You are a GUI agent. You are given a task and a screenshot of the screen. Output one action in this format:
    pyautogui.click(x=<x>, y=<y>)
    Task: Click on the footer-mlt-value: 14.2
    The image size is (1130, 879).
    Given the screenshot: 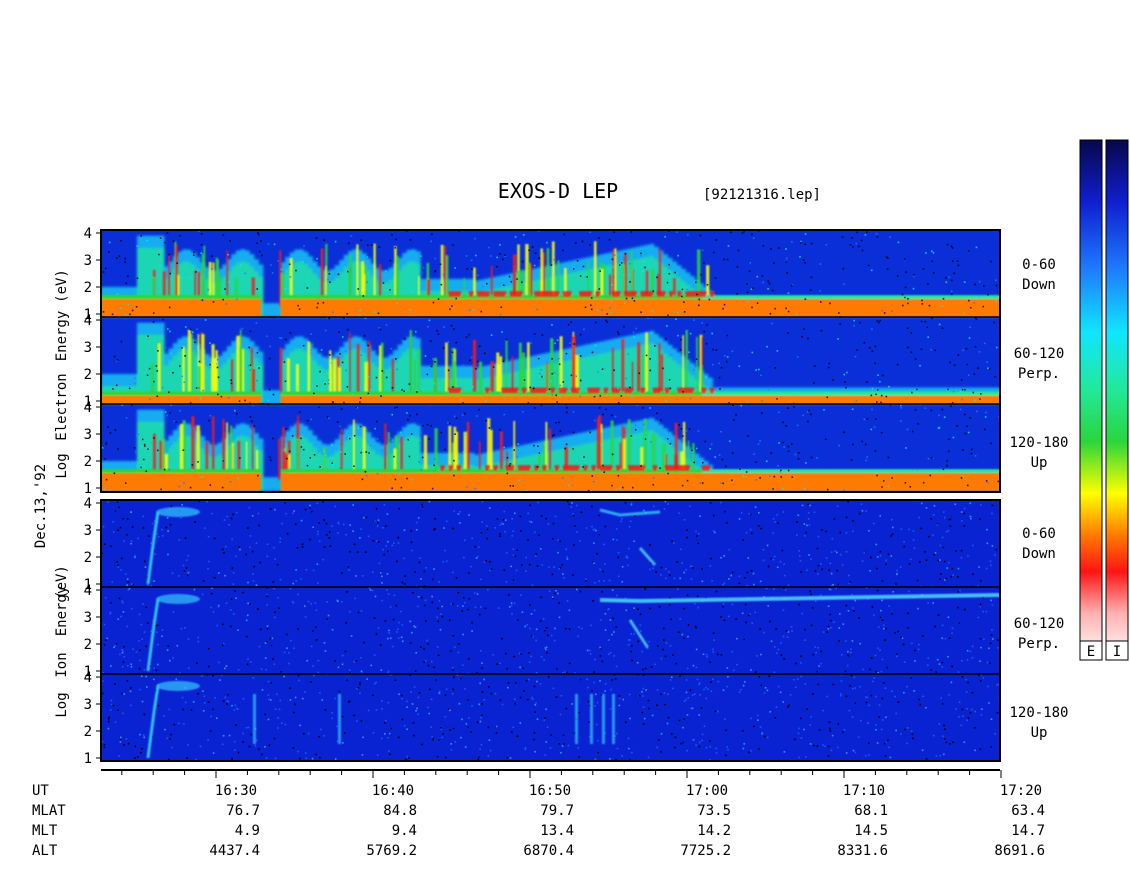 What is the action you would take?
    pyautogui.click(x=714, y=831)
    